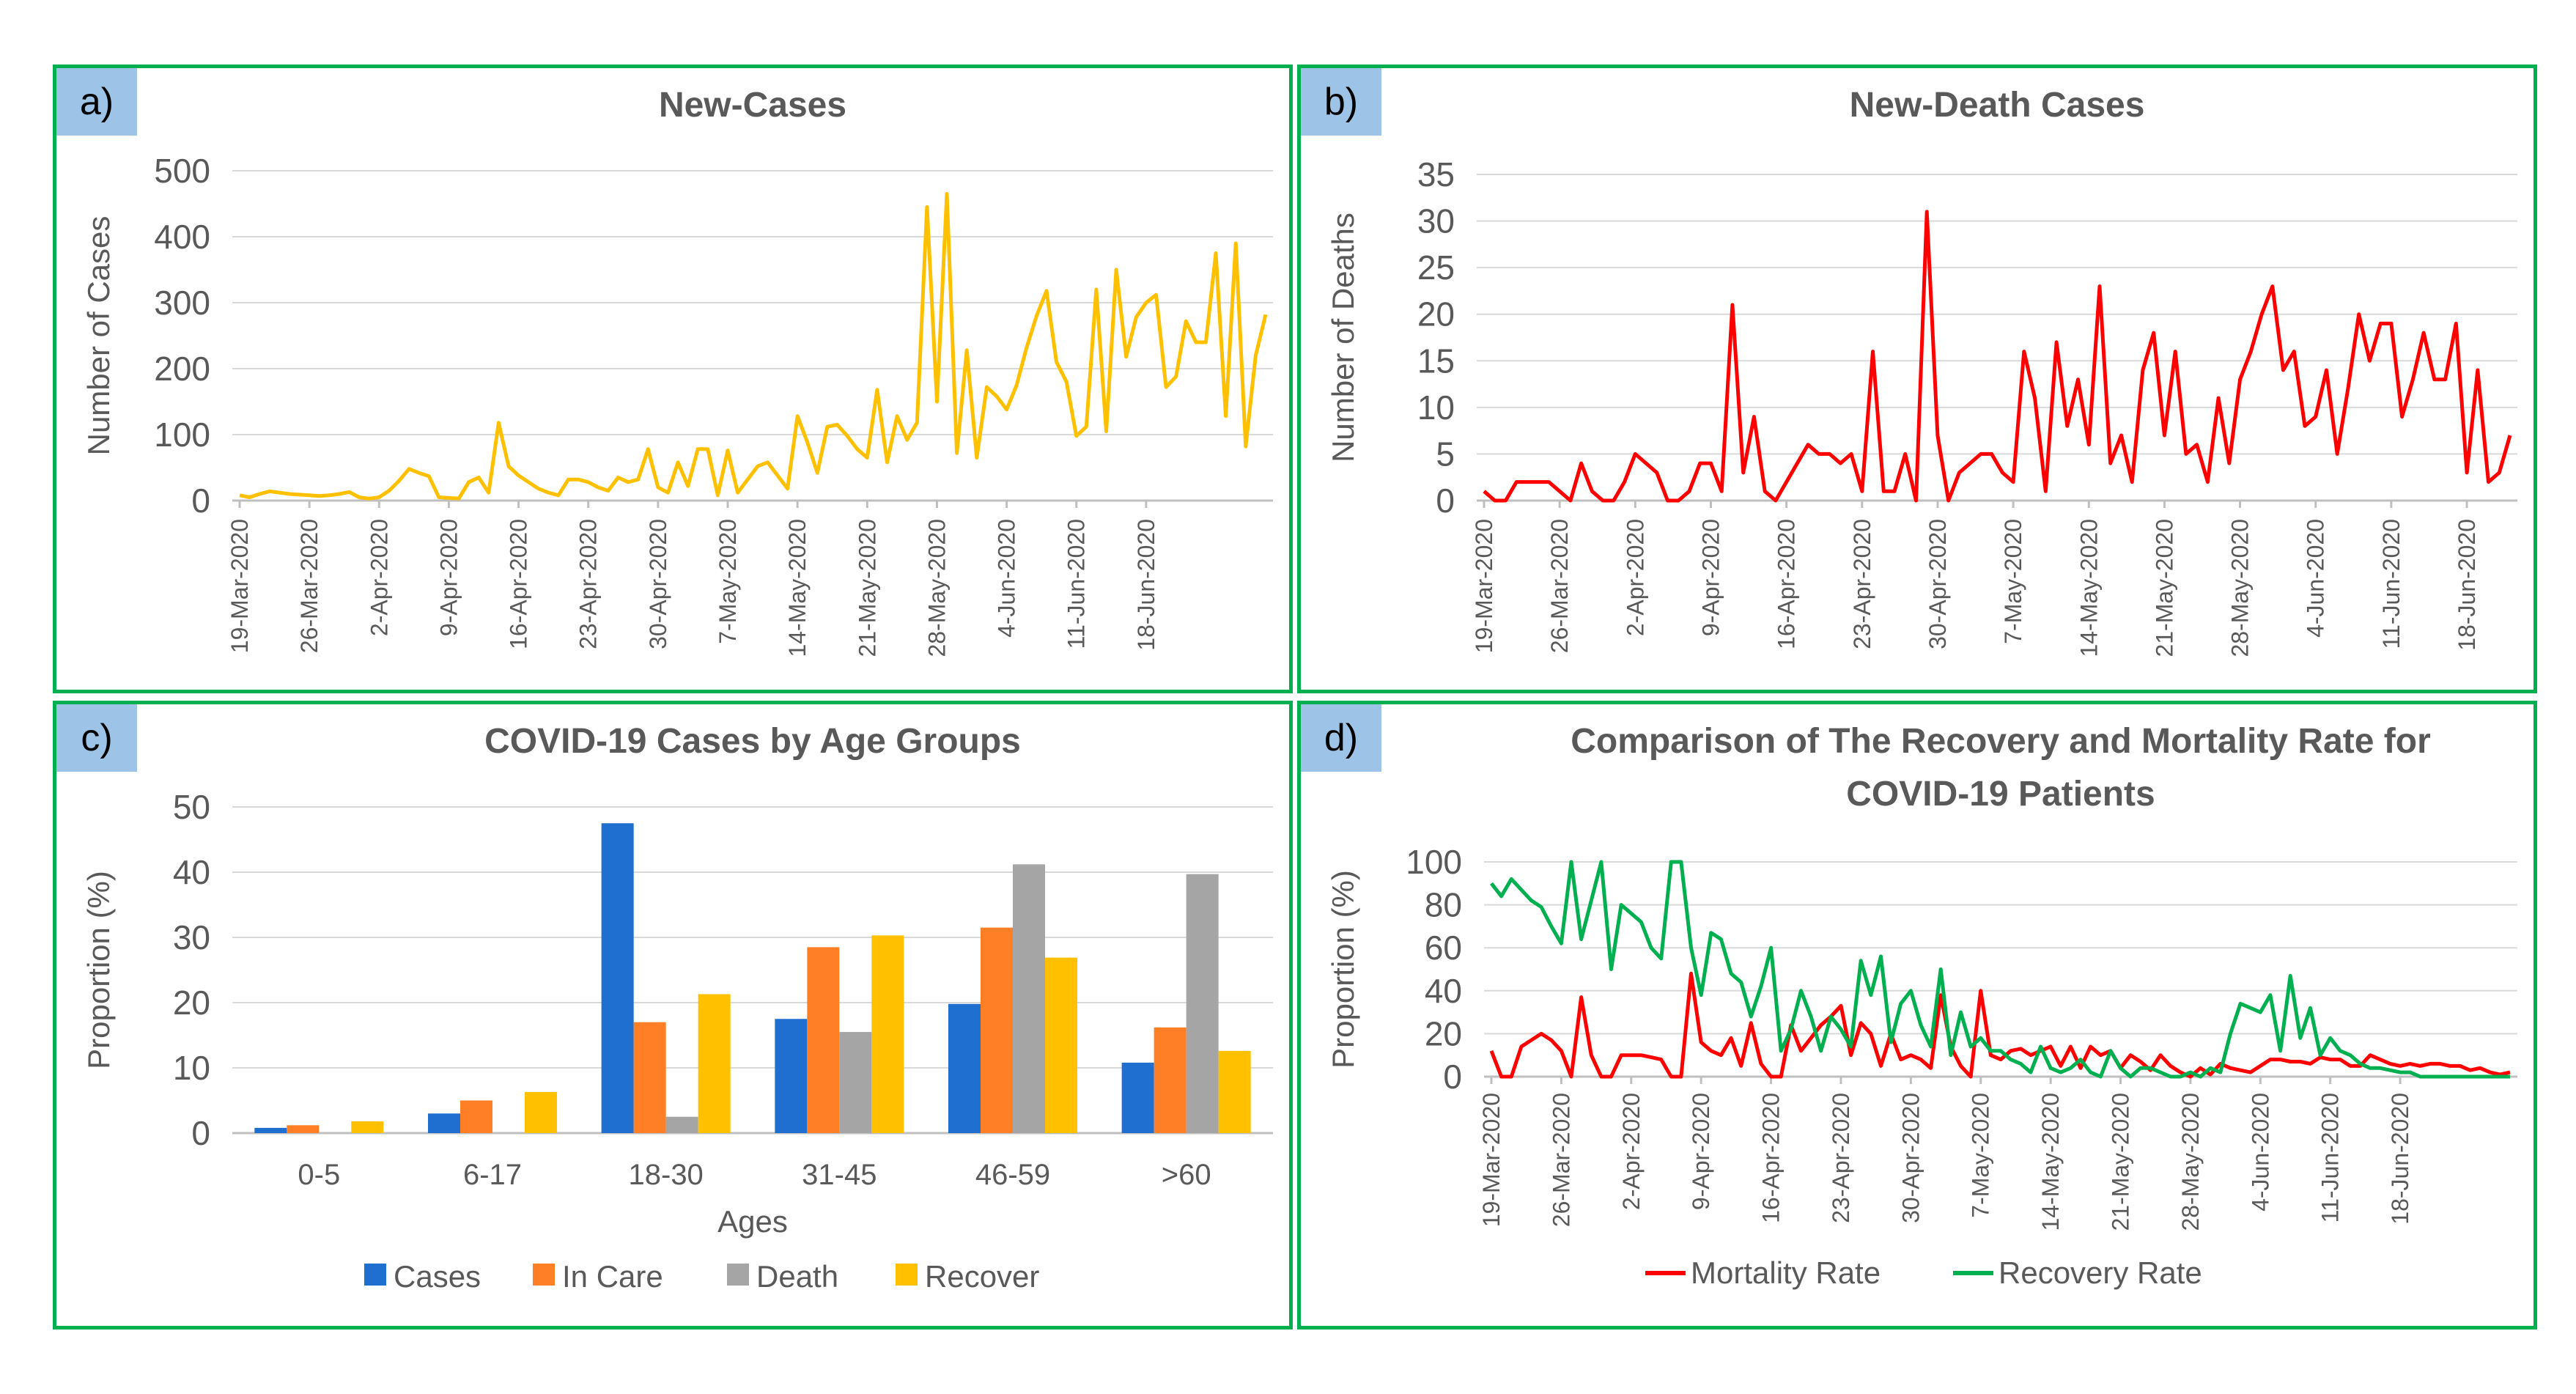 Image resolution: width=2576 pixels, height=1394 pixels. What do you see at coordinates (666, 1175) in the screenshot?
I see `category-label: 18-30` at bounding box center [666, 1175].